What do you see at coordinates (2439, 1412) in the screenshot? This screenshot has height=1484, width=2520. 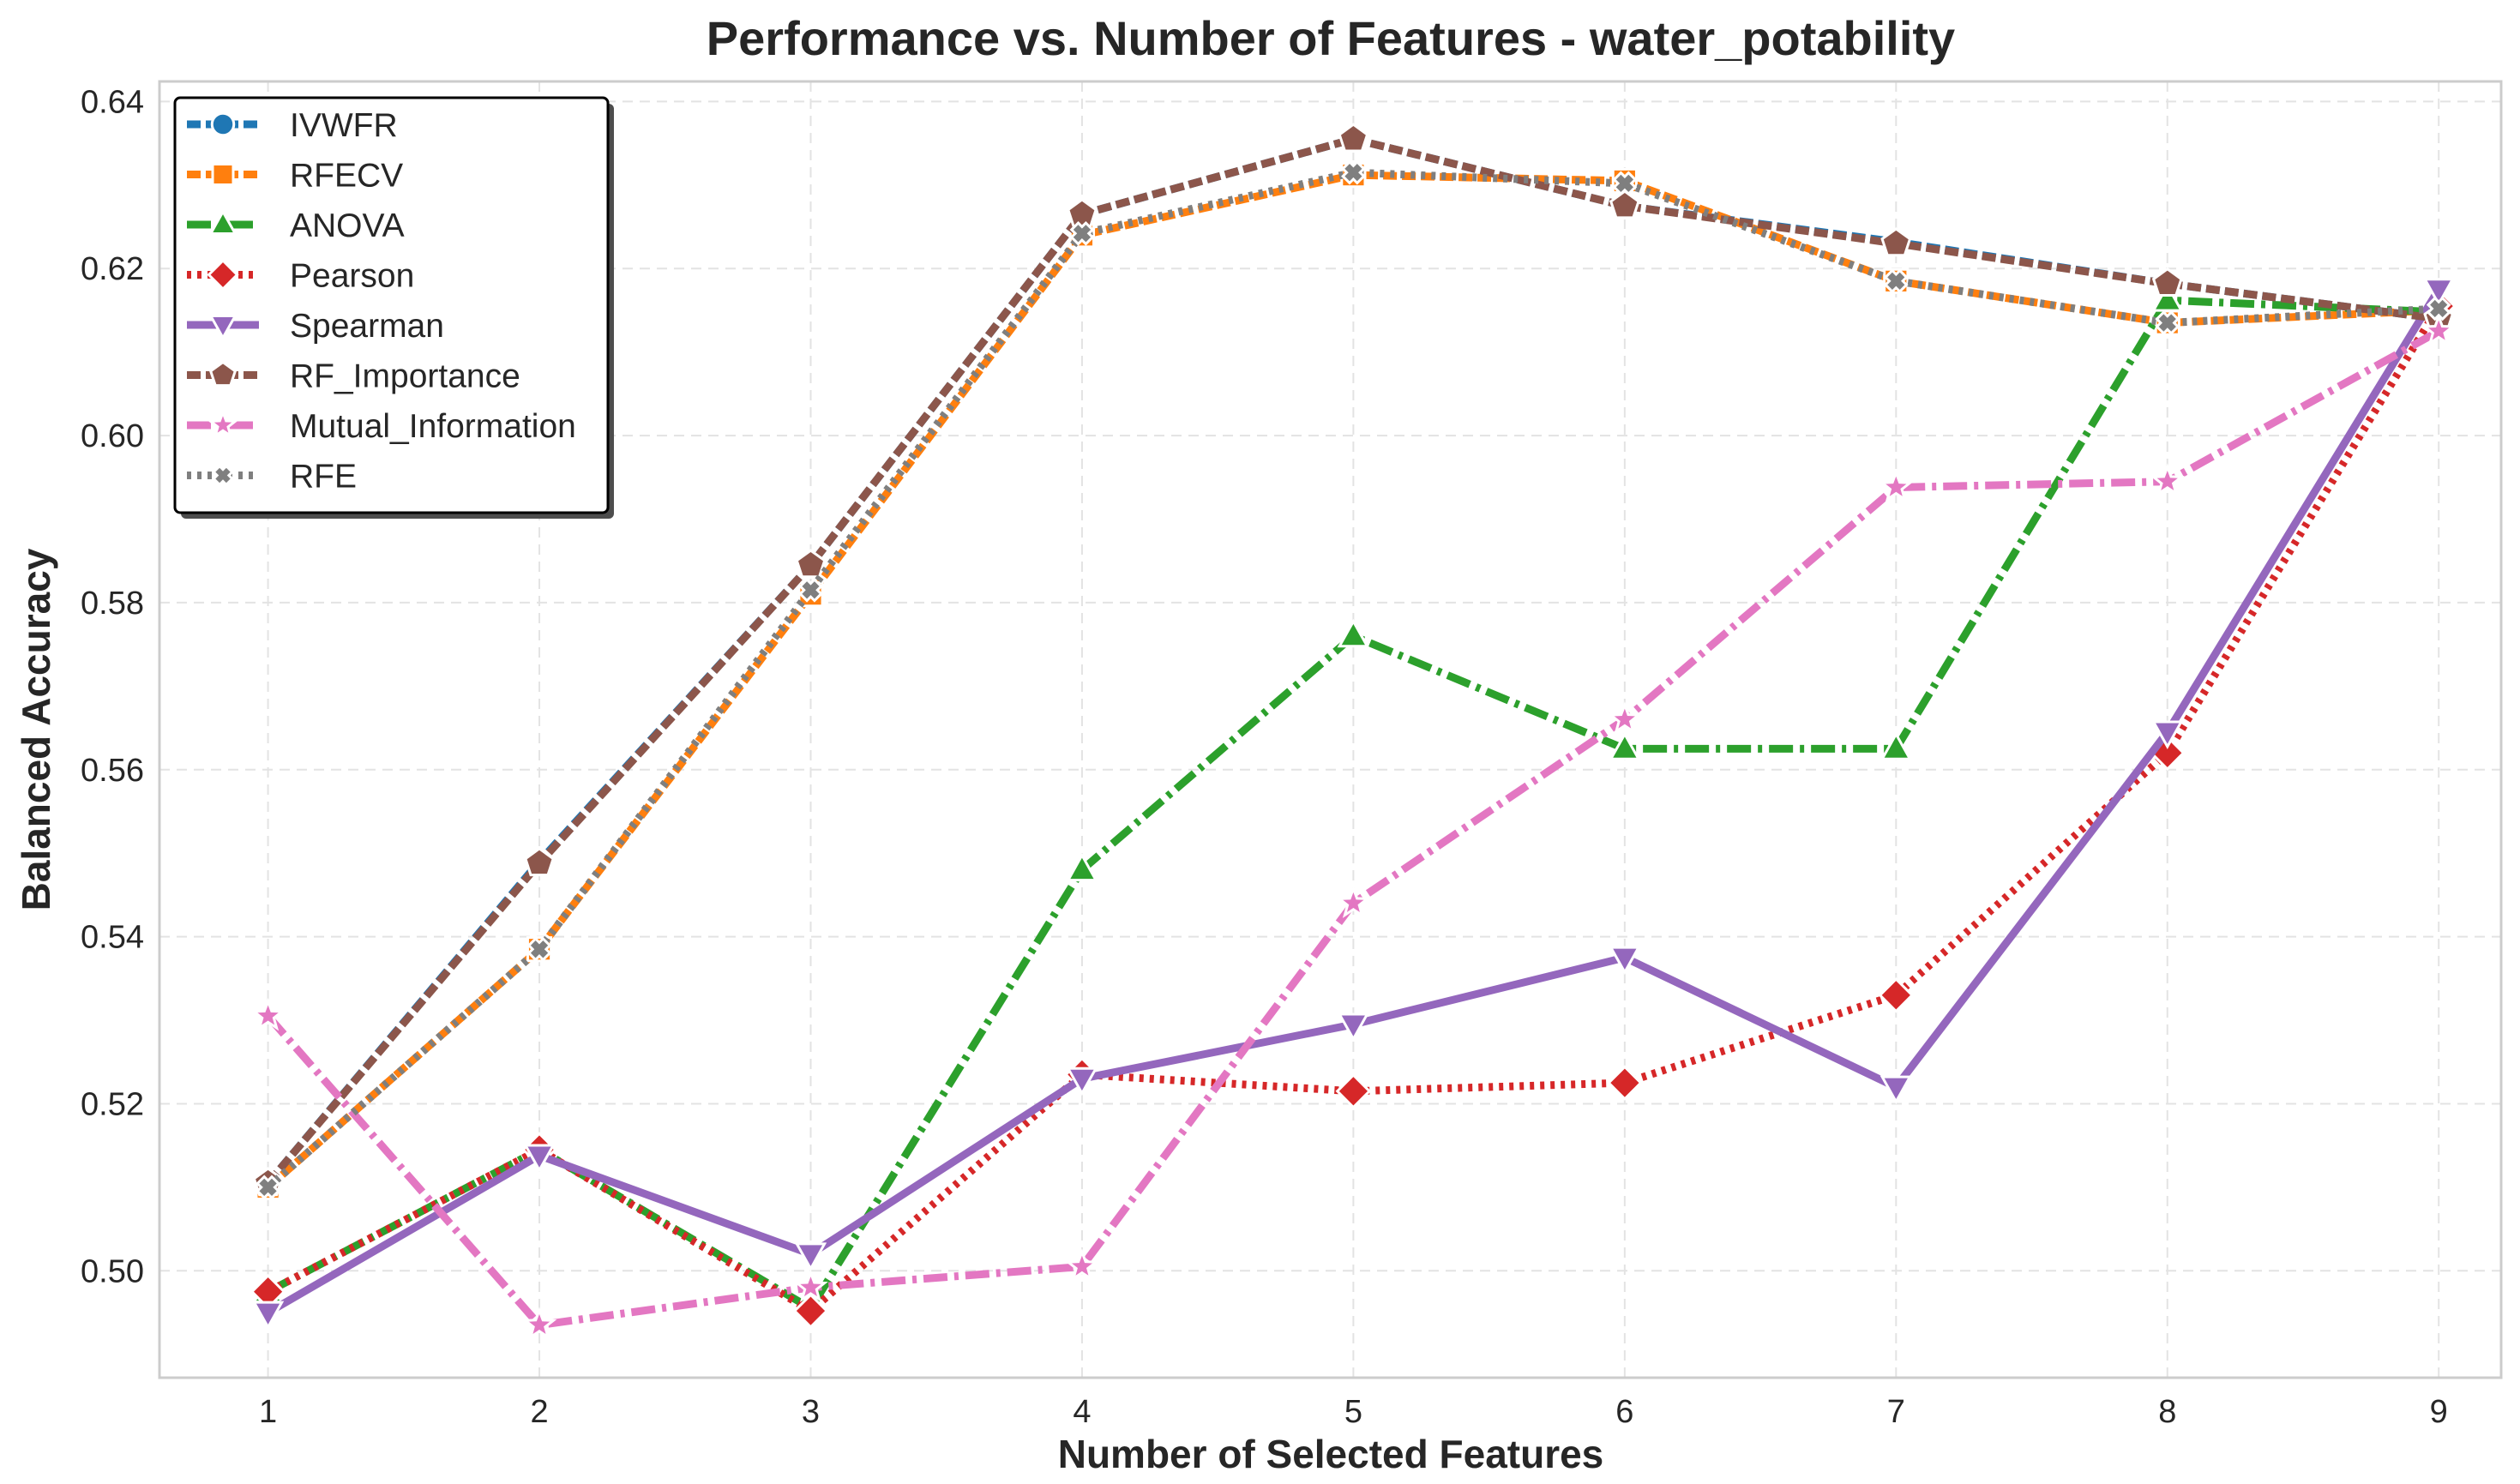 I see `x-tick-label: 9` at bounding box center [2439, 1412].